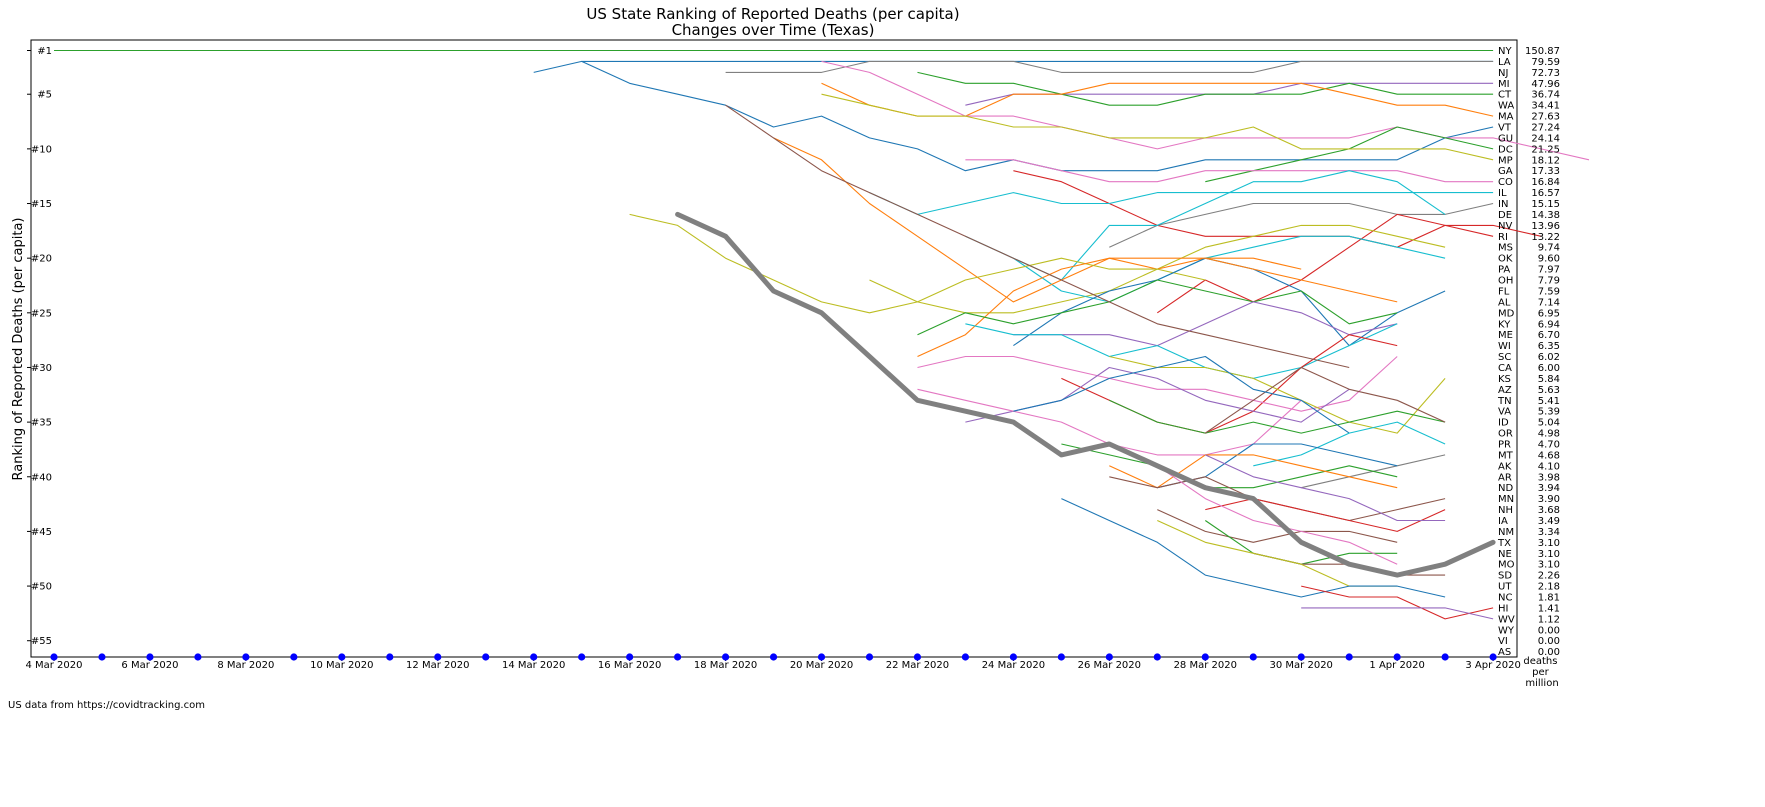  What do you see at coordinates (44, 51) in the screenshot?
I see `y-tick-label: #1` at bounding box center [44, 51].